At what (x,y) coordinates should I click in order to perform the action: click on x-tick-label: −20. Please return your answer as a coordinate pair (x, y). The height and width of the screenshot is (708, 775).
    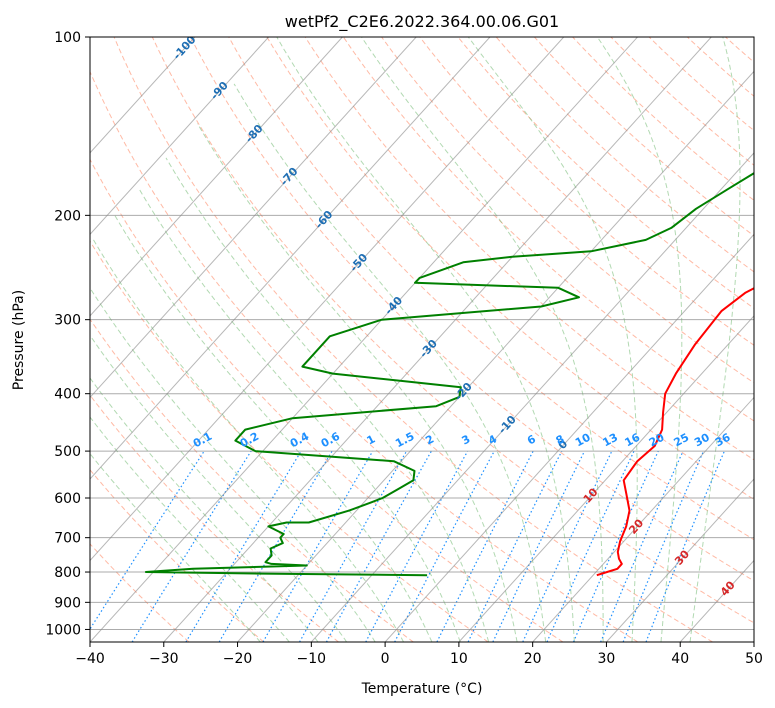
    Looking at the image, I should click on (238, 659).